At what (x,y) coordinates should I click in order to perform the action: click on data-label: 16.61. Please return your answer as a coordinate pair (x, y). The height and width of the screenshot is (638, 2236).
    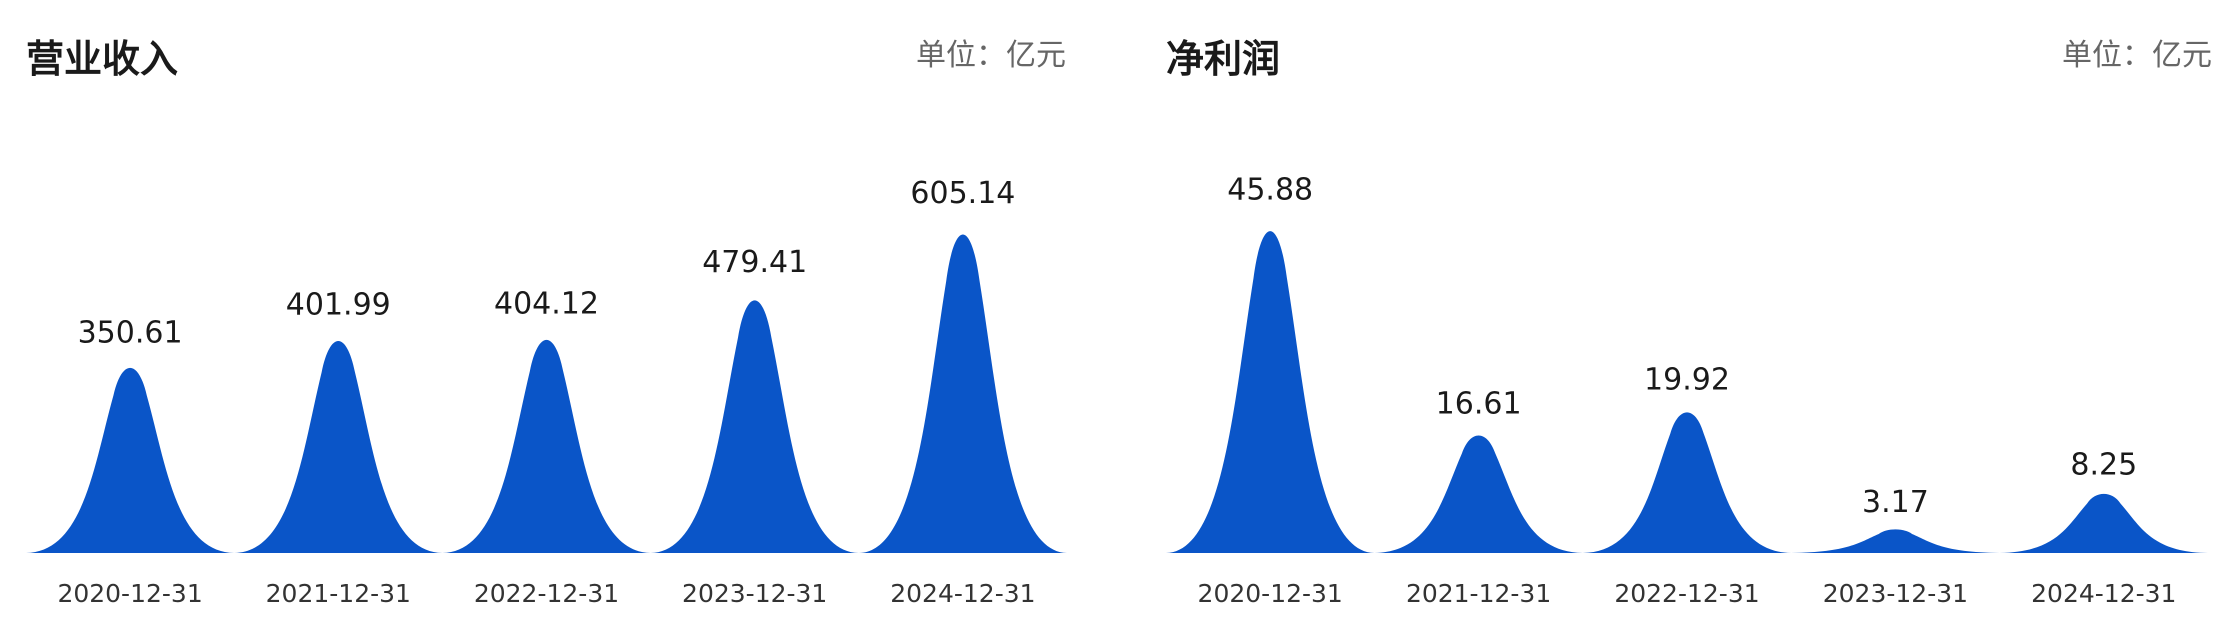
    Looking at the image, I should click on (1479, 404).